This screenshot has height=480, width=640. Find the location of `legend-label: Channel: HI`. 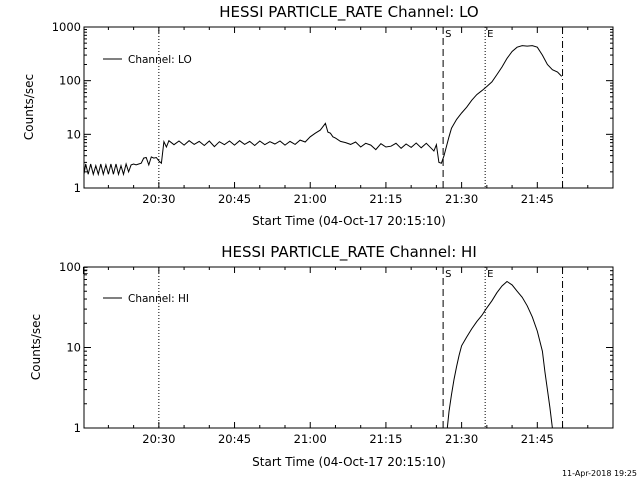

legend-label: Channel: HI is located at coordinates (158, 299).